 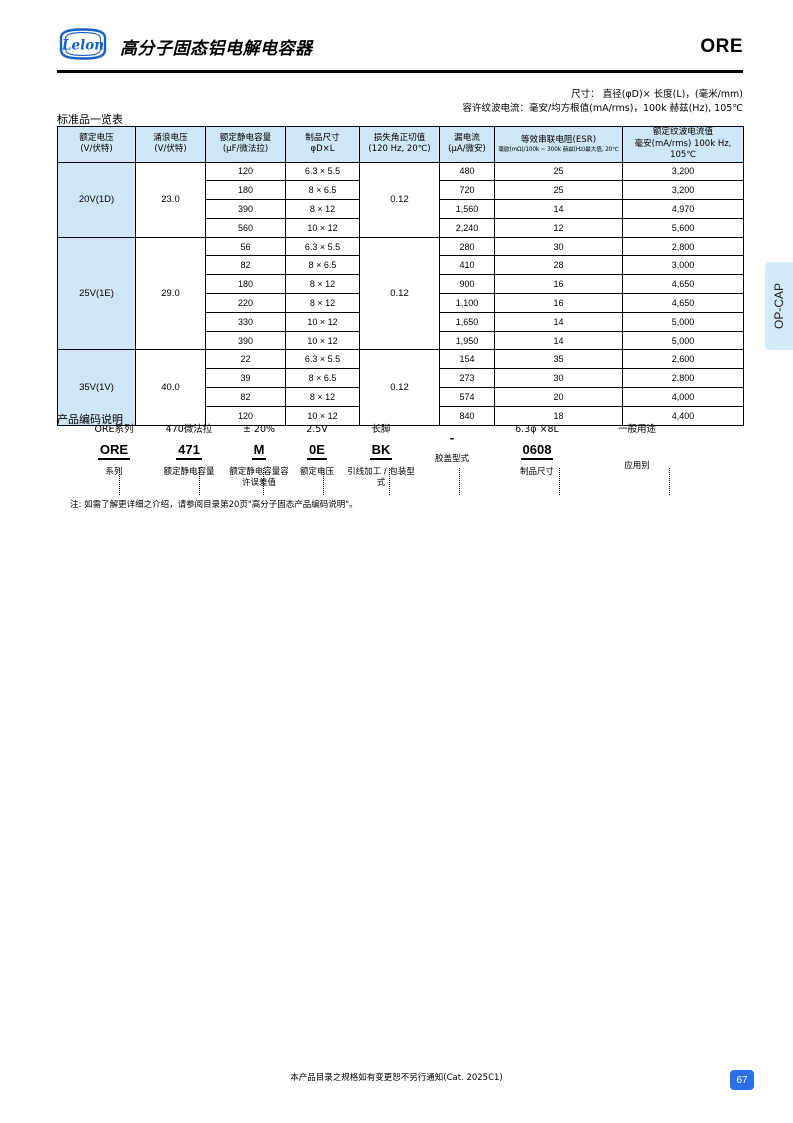 What do you see at coordinates (558, 303) in the screenshot?
I see `cell-esr: 16` at bounding box center [558, 303].